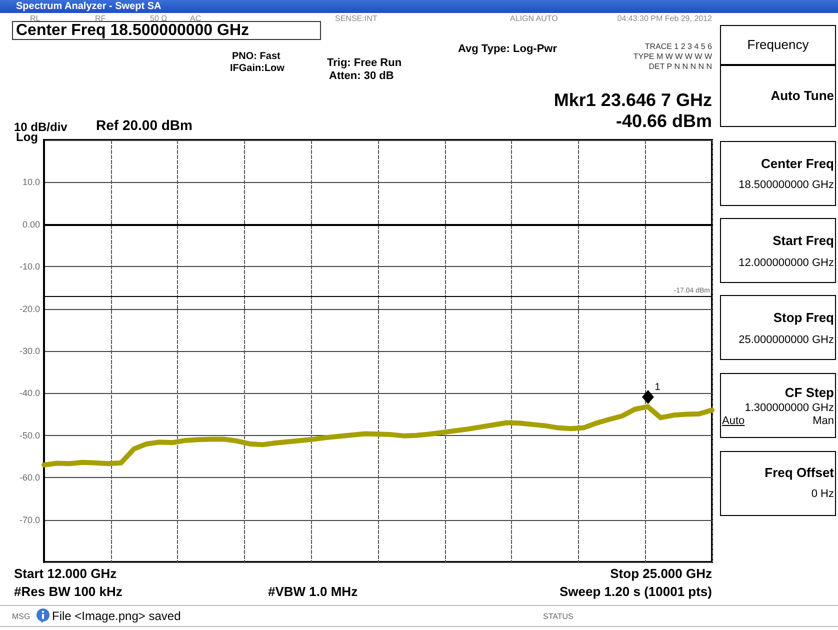 Image resolution: width=838 pixels, height=630 pixels. What do you see at coordinates (35, 18) in the screenshot?
I see `text: RL` at bounding box center [35, 18].